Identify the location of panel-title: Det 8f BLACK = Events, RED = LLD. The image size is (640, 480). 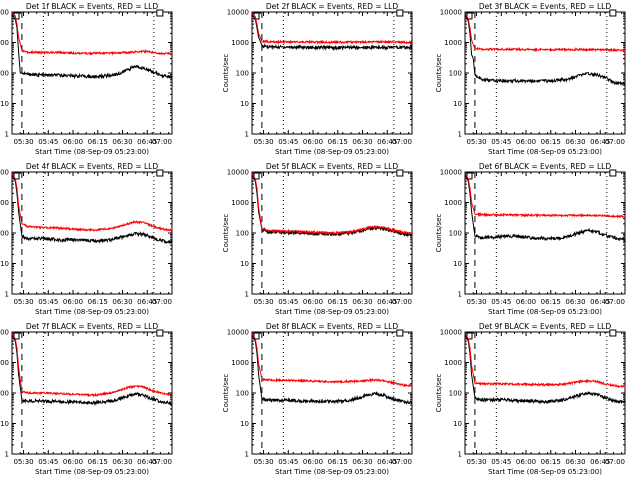
(332, 326).